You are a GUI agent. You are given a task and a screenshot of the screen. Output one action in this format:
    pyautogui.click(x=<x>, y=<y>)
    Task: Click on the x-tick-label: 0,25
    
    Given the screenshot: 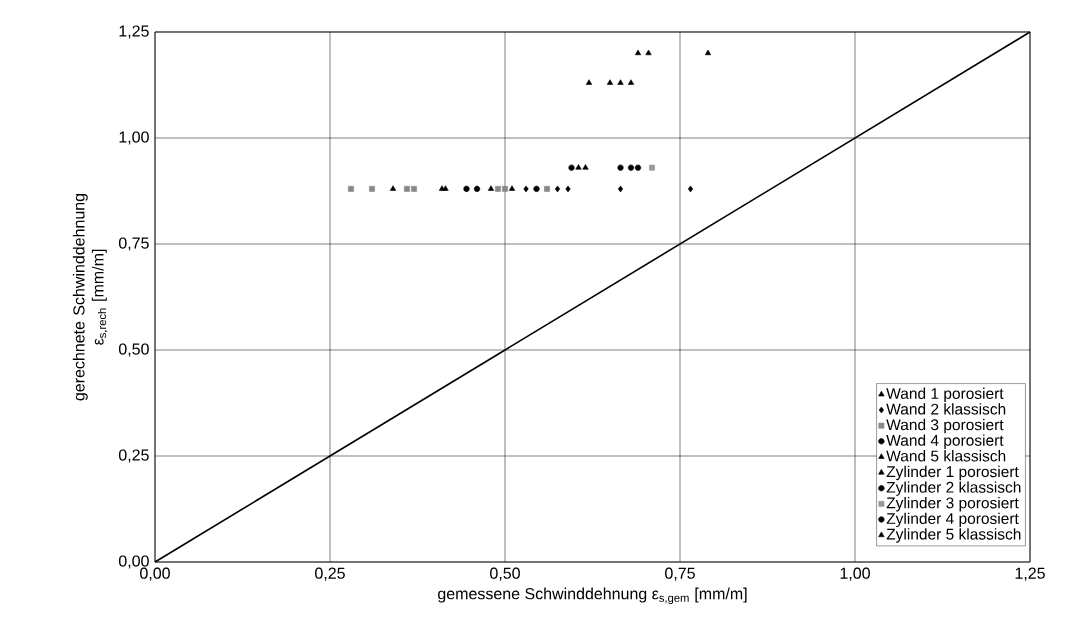 What is the action you would take?
    pyautogui.click(x=330, y=574)
    